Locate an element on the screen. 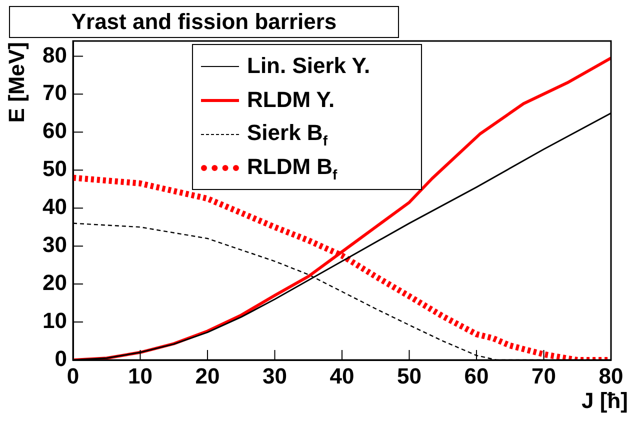  x-tick-label: 50 is located at coordinates (409, 375).